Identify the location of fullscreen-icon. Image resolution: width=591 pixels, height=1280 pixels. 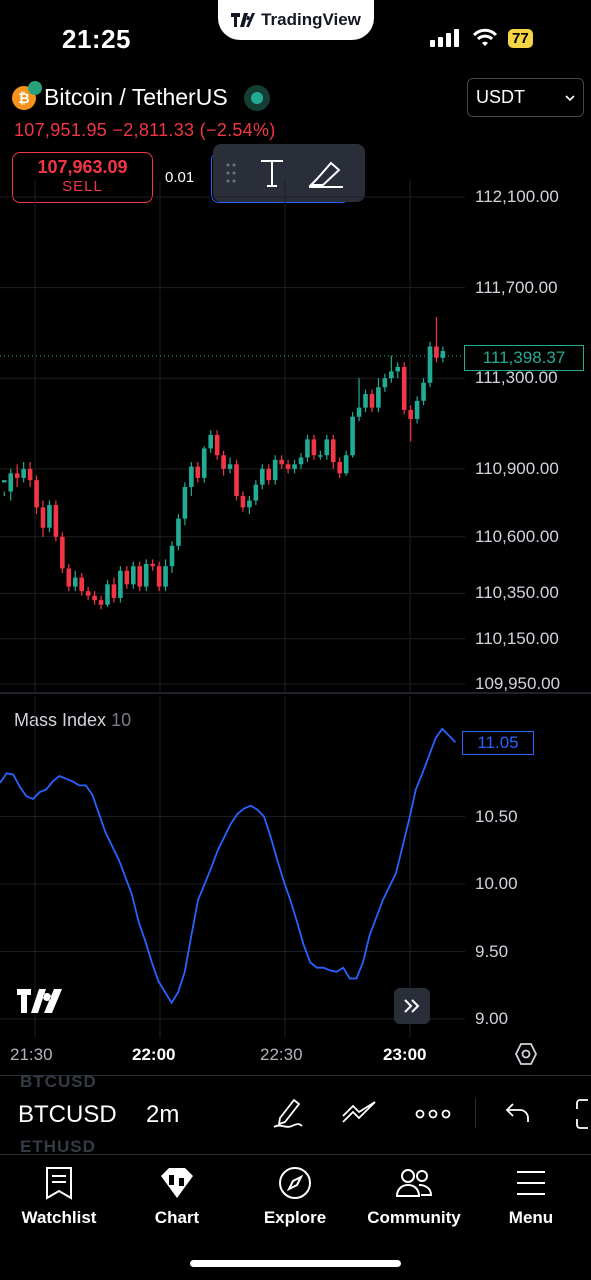
(583, 1114).